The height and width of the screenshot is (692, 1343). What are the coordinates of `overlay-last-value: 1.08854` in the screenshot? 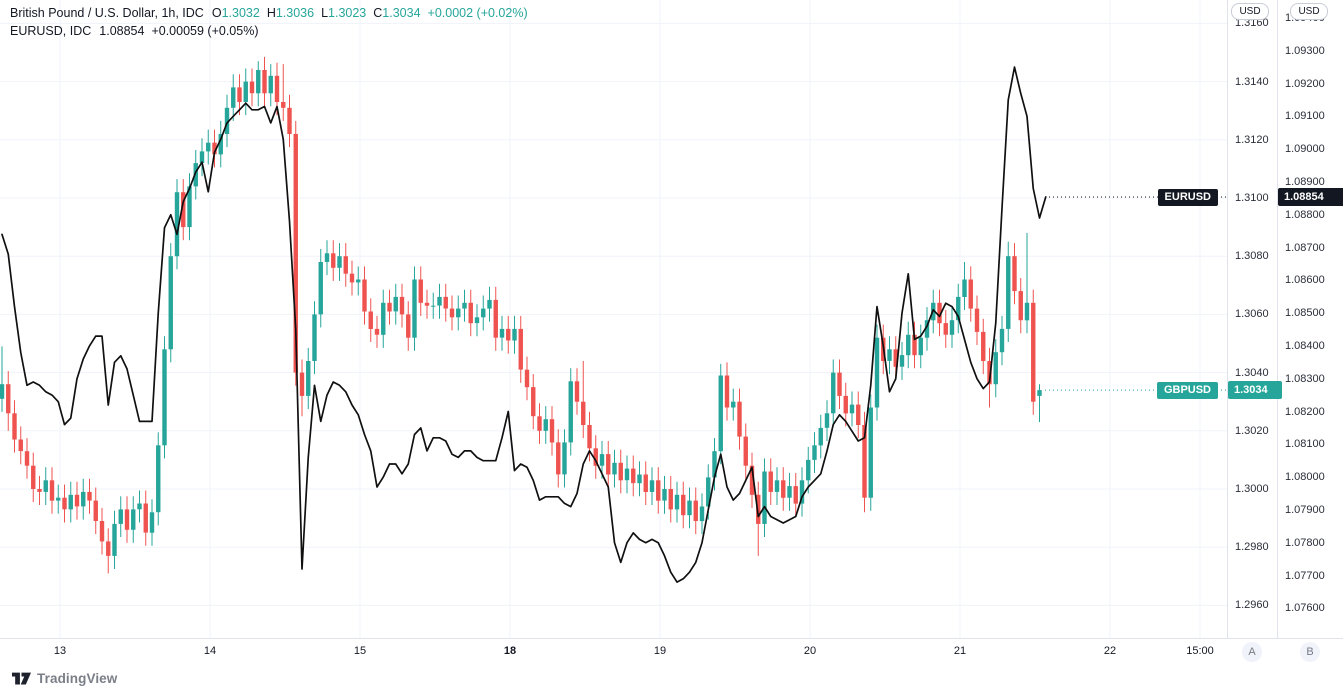 It's located at (122, 31).